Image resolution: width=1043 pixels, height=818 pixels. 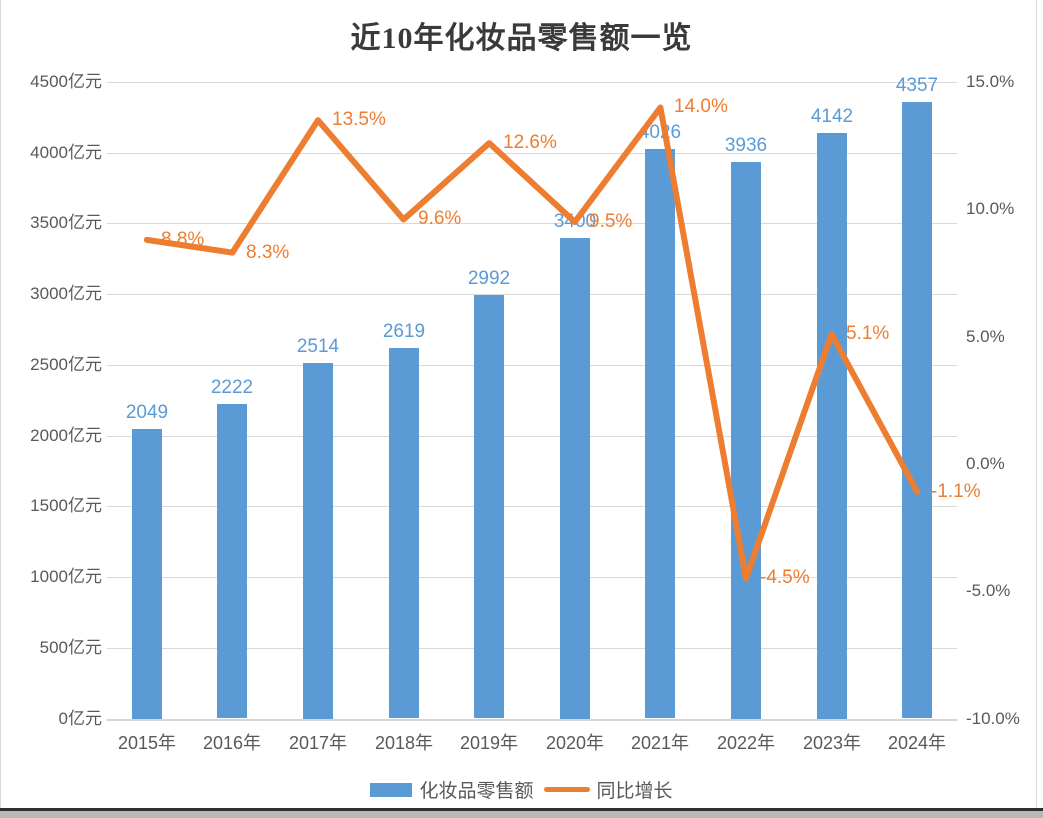 I want to click on y-axis-tick-label-left: 4000亿元, so click(x=66, y=152).